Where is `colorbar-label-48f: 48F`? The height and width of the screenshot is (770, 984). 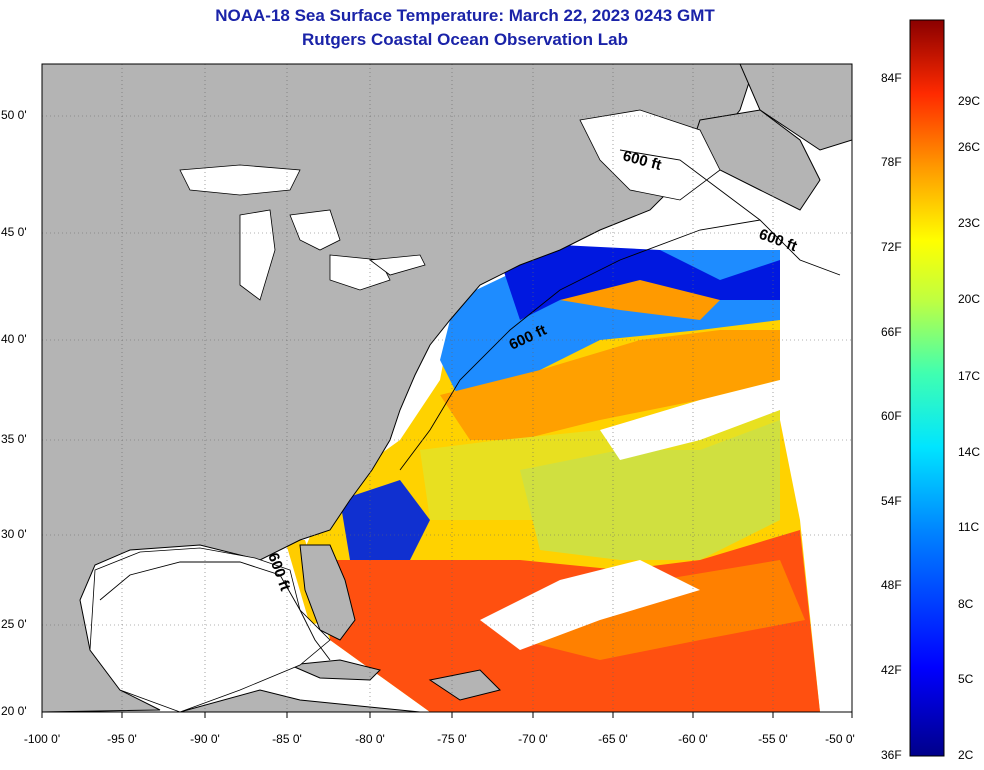 colorbar-label-48f: 48F is located at coordinates (891, 585).